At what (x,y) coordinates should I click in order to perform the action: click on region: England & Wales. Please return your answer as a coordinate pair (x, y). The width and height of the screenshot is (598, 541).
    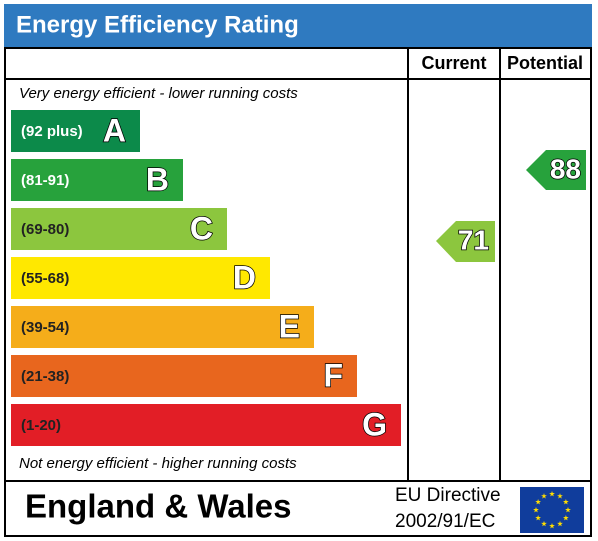
    Looking at the image, I should click on (158, 506).